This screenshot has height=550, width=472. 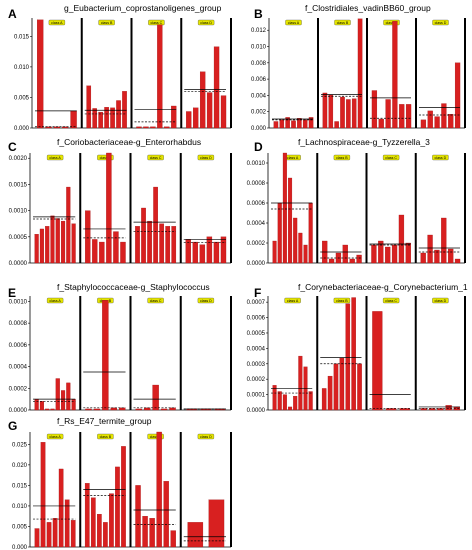 What do you see at coordinates (259, 96) in the screenshot?
I see `y-tick-label: 0.004` at bounding box center [259, 96].